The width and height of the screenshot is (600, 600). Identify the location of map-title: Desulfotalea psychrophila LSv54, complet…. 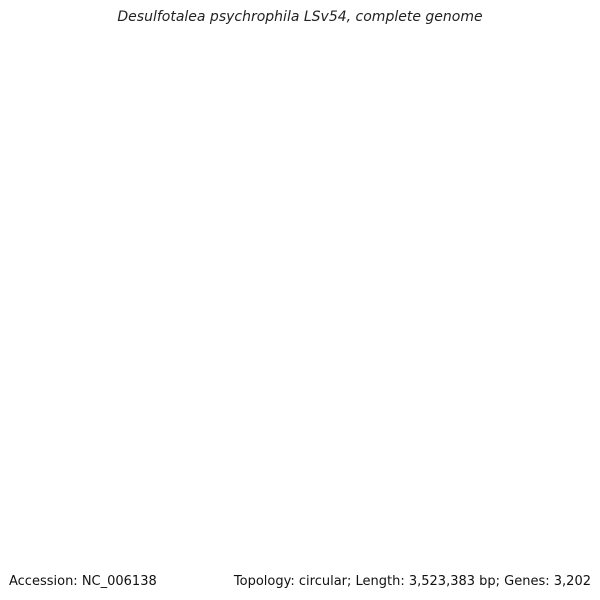
(300, 17).